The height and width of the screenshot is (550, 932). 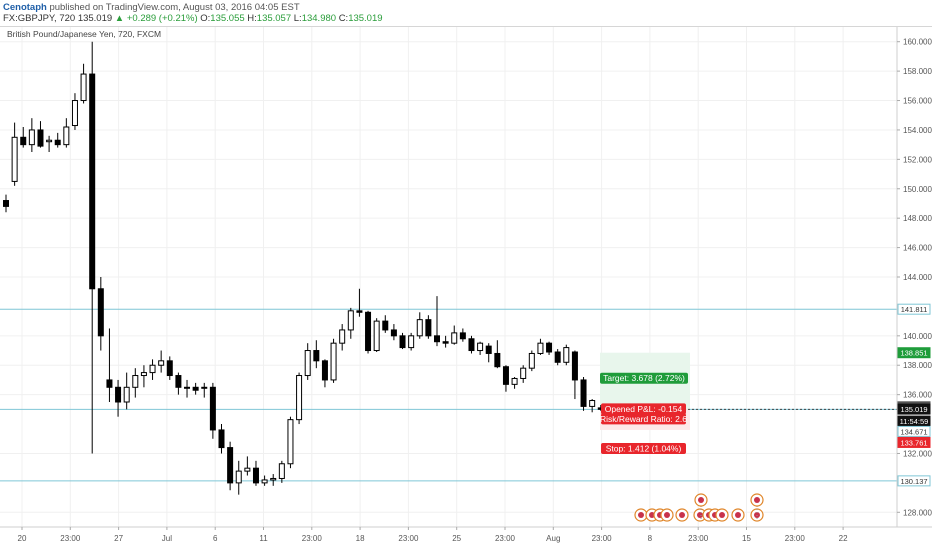 I want to click on y-tick-label: 158.000, so click(x=917, y=71).